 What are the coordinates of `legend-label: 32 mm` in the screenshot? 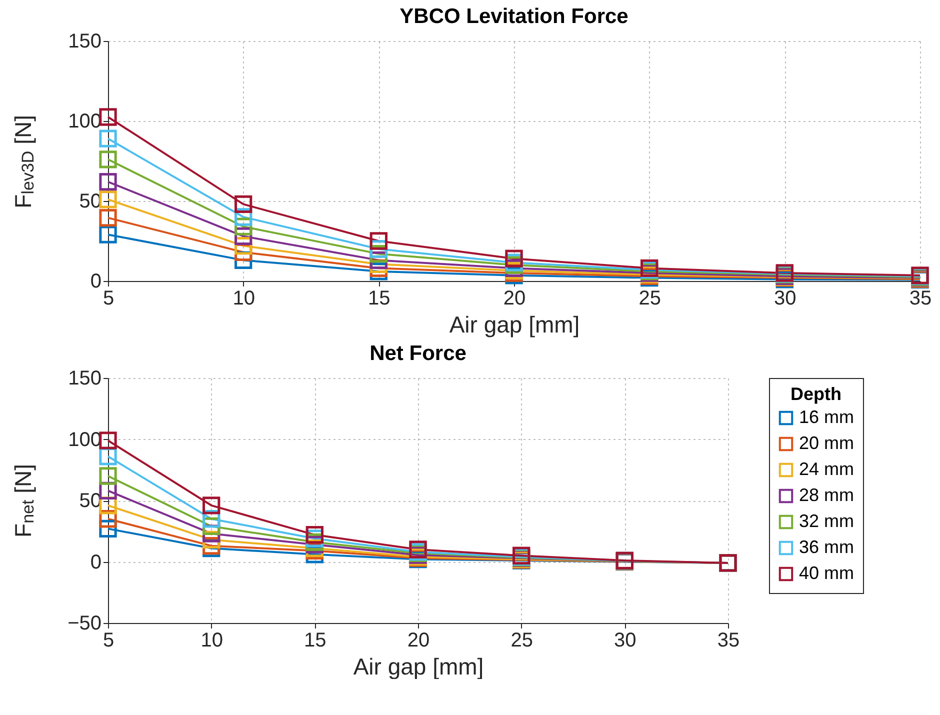 It's located at (826, 521).